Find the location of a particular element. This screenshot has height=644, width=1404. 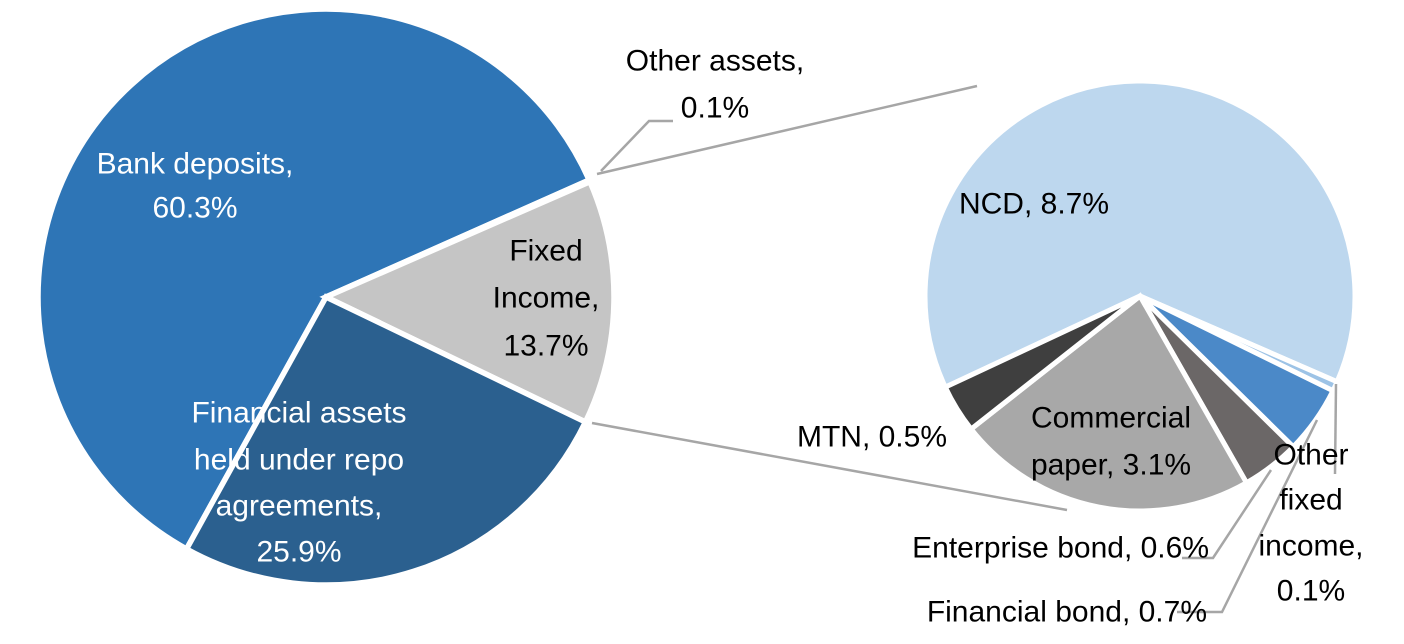

label-other-fixed-income: Other fixed income, 0.1% is located at coordinates (1310, 523).